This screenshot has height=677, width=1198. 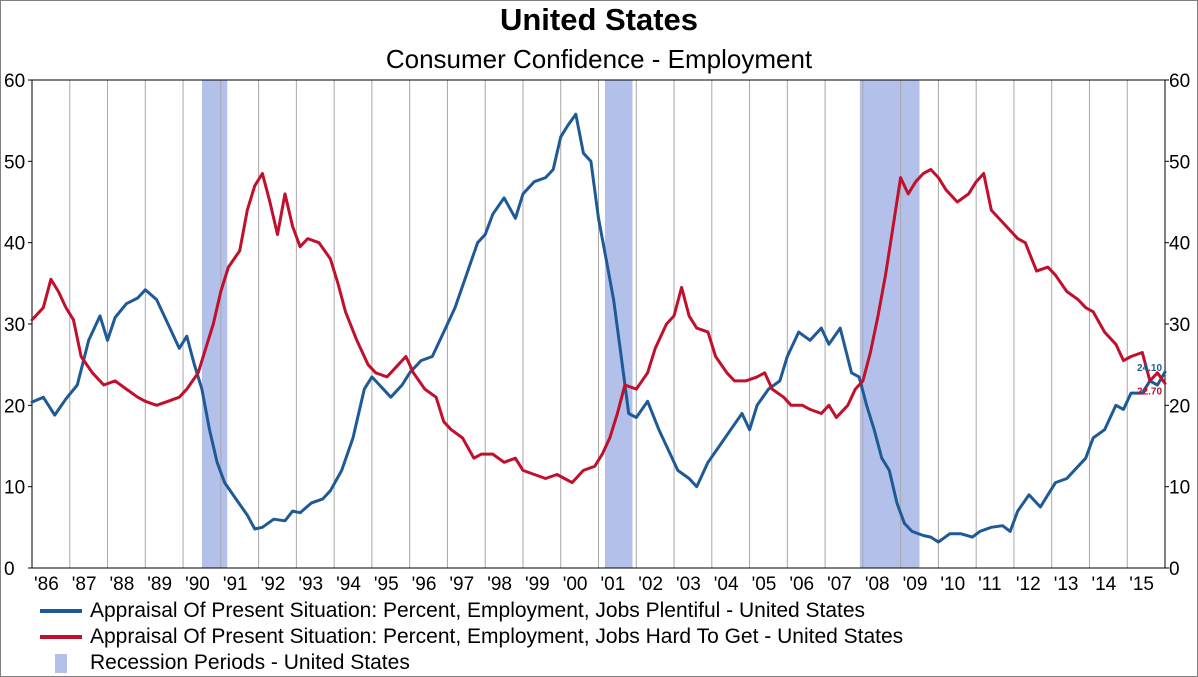 I want to click on x-tick-label: '12, so click(x=1028, y=584).